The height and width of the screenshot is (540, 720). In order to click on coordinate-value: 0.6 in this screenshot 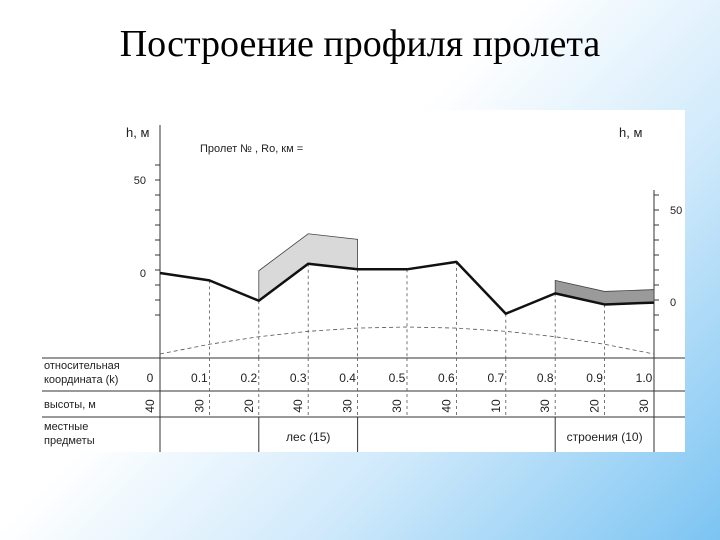, I will do `click(446, 378)`.